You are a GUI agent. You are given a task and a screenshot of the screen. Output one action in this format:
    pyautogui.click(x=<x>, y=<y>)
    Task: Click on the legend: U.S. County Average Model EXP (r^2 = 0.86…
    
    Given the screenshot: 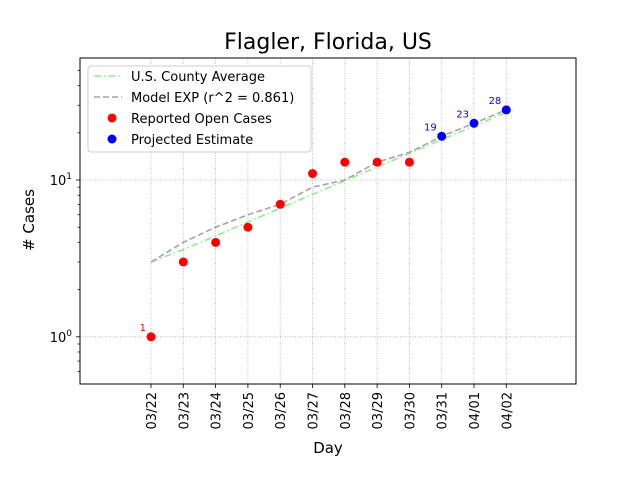 What is the action you would take?
    pyautogui.click(x=199, y=109)
    